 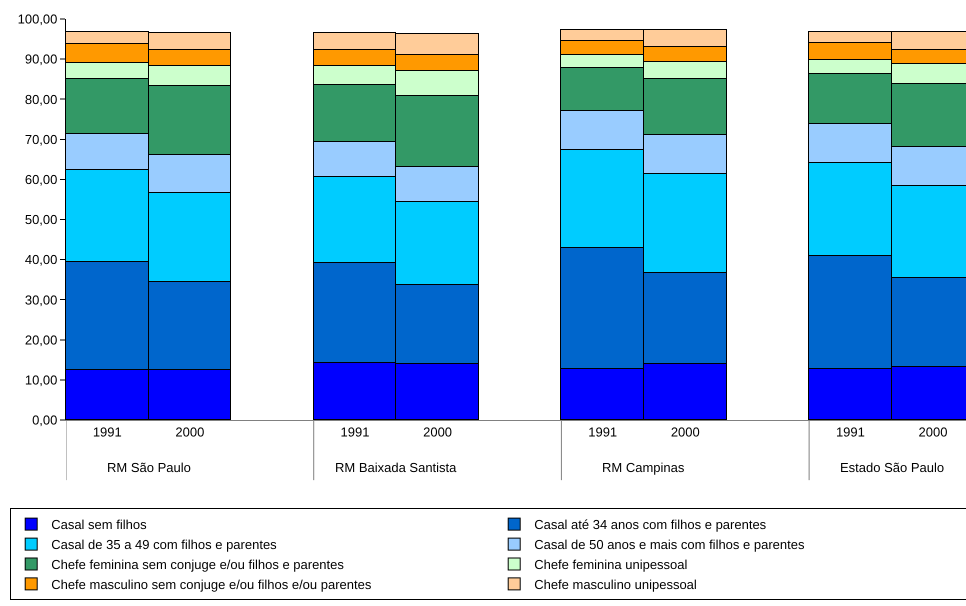 I want to click on legend-label: Chefe masculino unipessoal, so click(x=615, y=584).